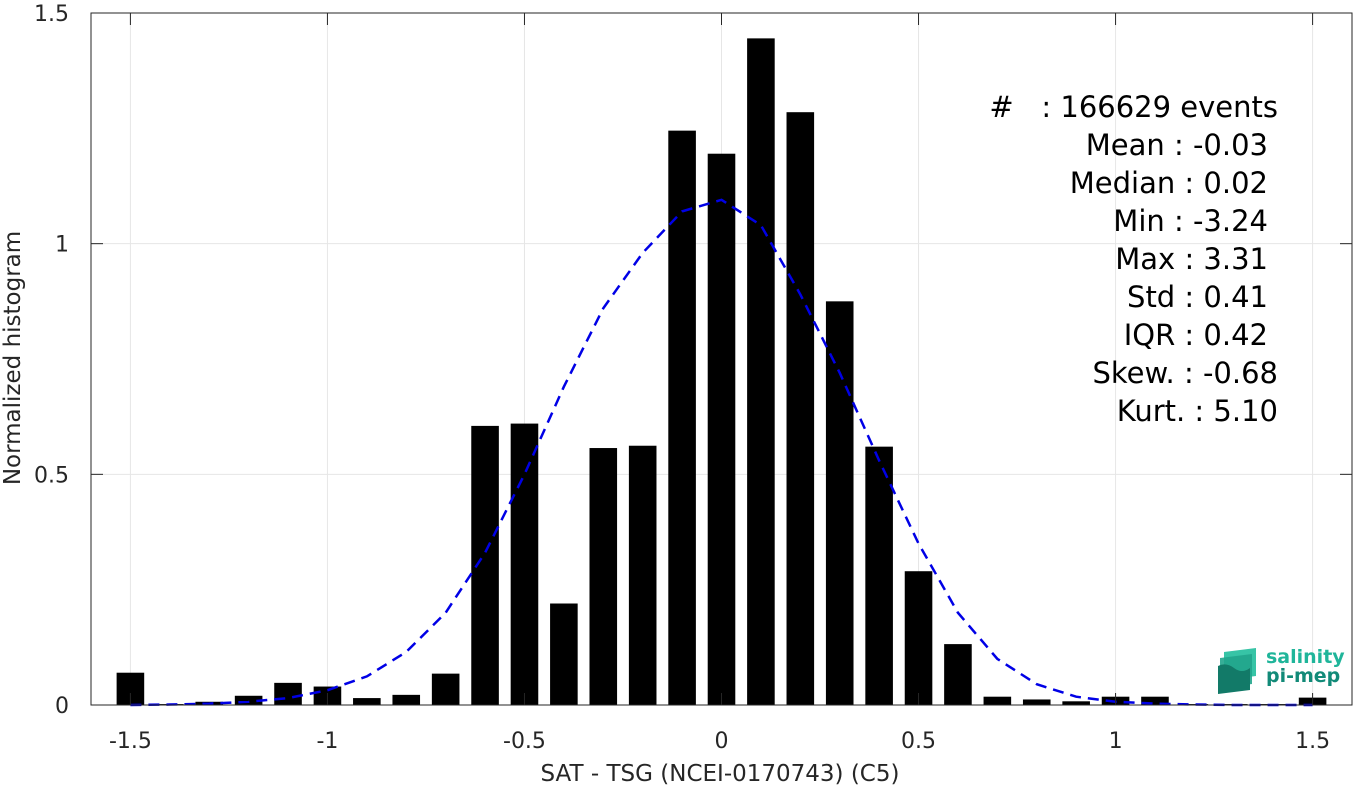 Image resolution: width=1367 pixels, height=785 pixels. What do you see at coordinates (918, 741) in the screenshot?
I see `x-tick-label: 0.5` at bounding box center [918, 741].